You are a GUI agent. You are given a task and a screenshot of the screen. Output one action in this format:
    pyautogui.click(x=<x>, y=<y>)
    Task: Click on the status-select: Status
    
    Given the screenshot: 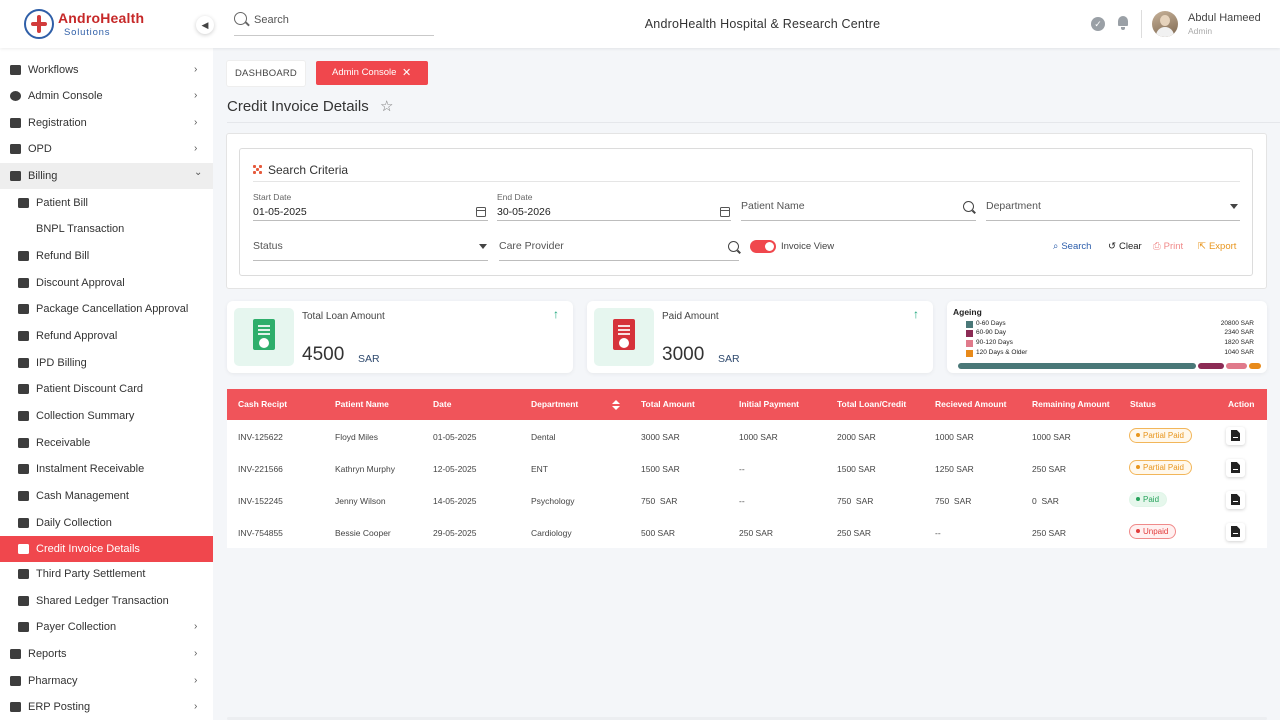 What is the action you would take?
    pyautogui.click(x=370, y=249)
    